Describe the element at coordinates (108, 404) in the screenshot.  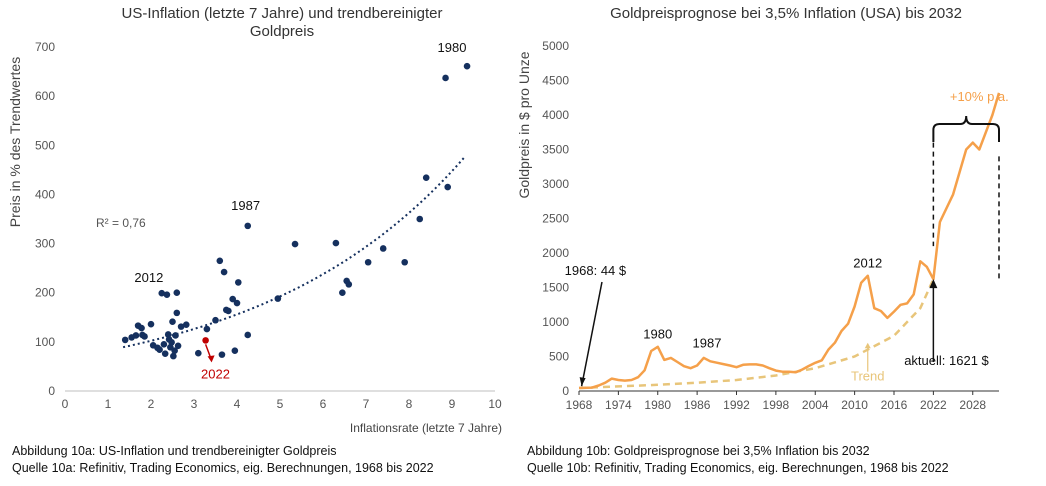
I see `x-tick-label: 1` at that location.